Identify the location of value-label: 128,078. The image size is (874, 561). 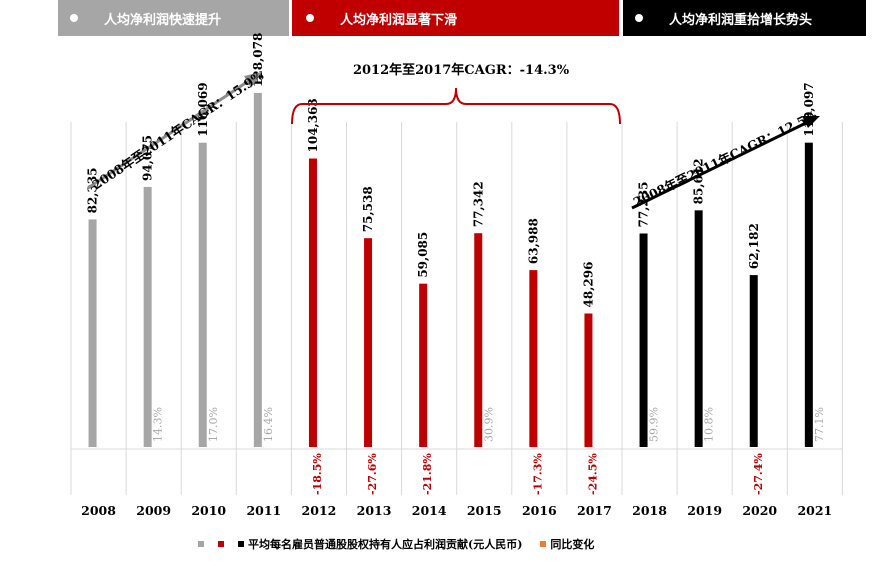
(258, 60).